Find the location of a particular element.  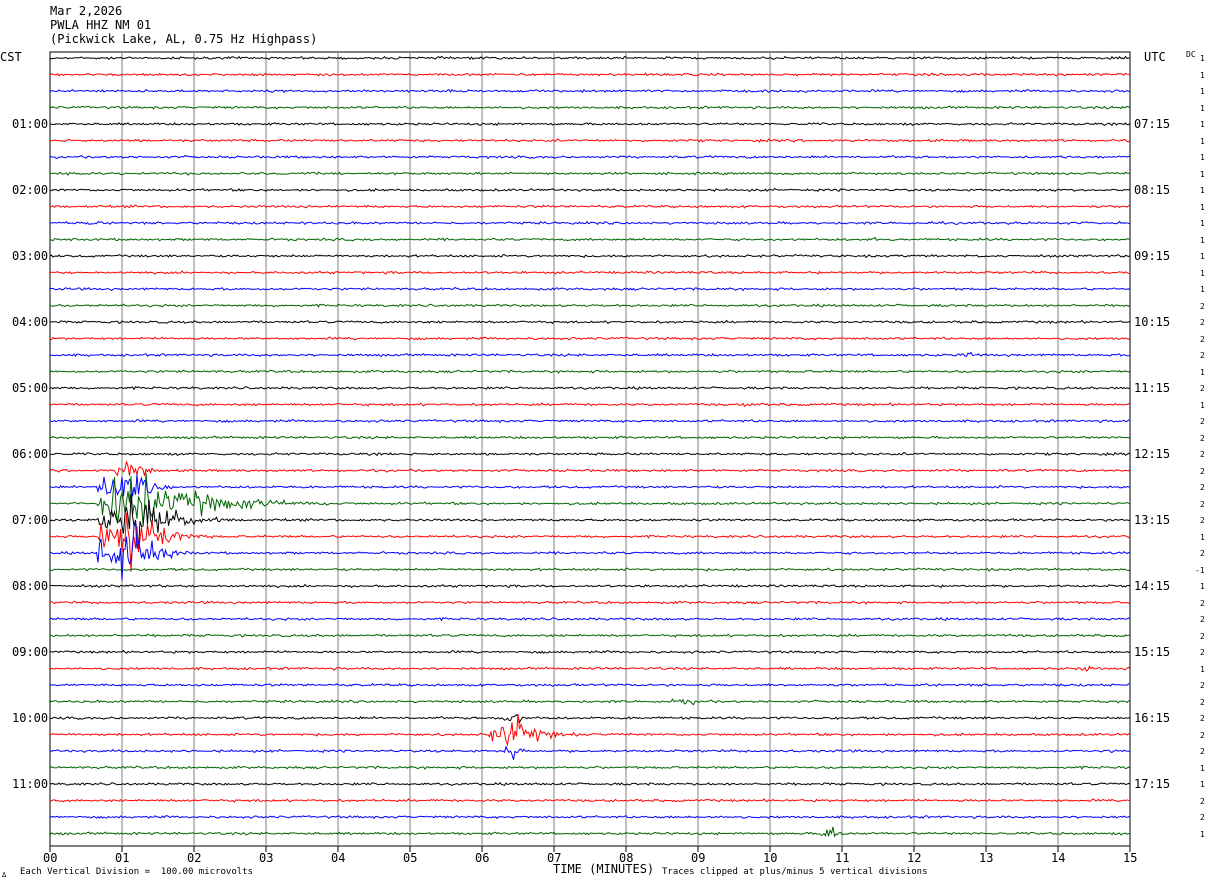

x-tick-label: 14 is located at coordinates (1058, 858).